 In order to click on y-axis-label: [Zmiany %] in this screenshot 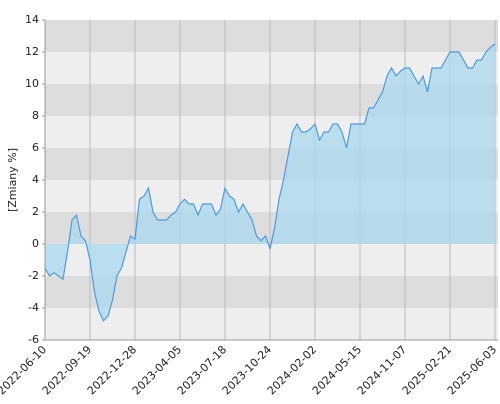, I will do `click(12, 180)`.